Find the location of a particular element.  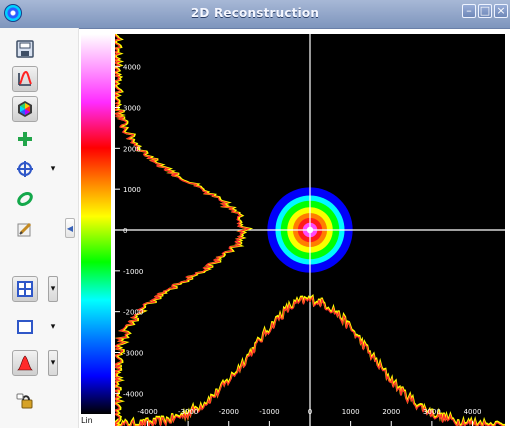

scale-type-label: Lin is located at coordinates (87, 420).